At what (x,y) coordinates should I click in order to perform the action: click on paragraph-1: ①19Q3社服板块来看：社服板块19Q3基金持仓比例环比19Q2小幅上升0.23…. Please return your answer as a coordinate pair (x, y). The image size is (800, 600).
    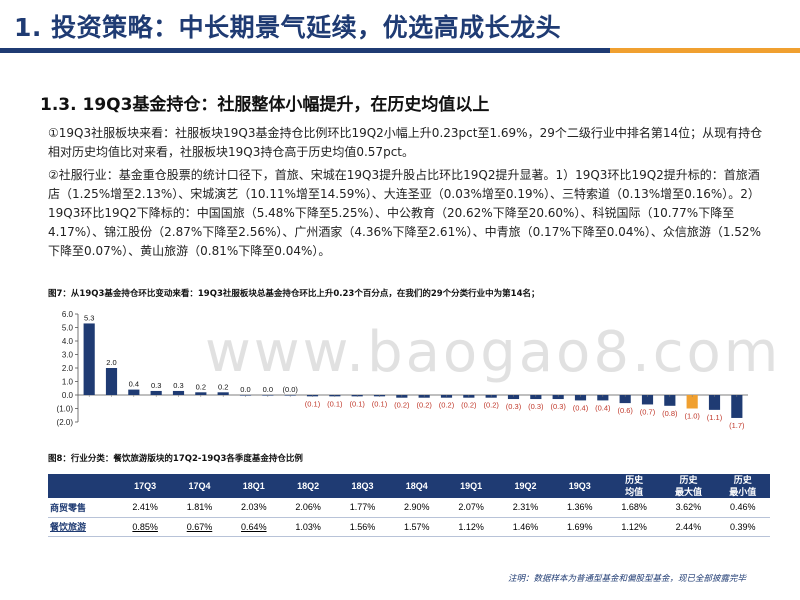
    Looking at the image, I should click on (405, 142).